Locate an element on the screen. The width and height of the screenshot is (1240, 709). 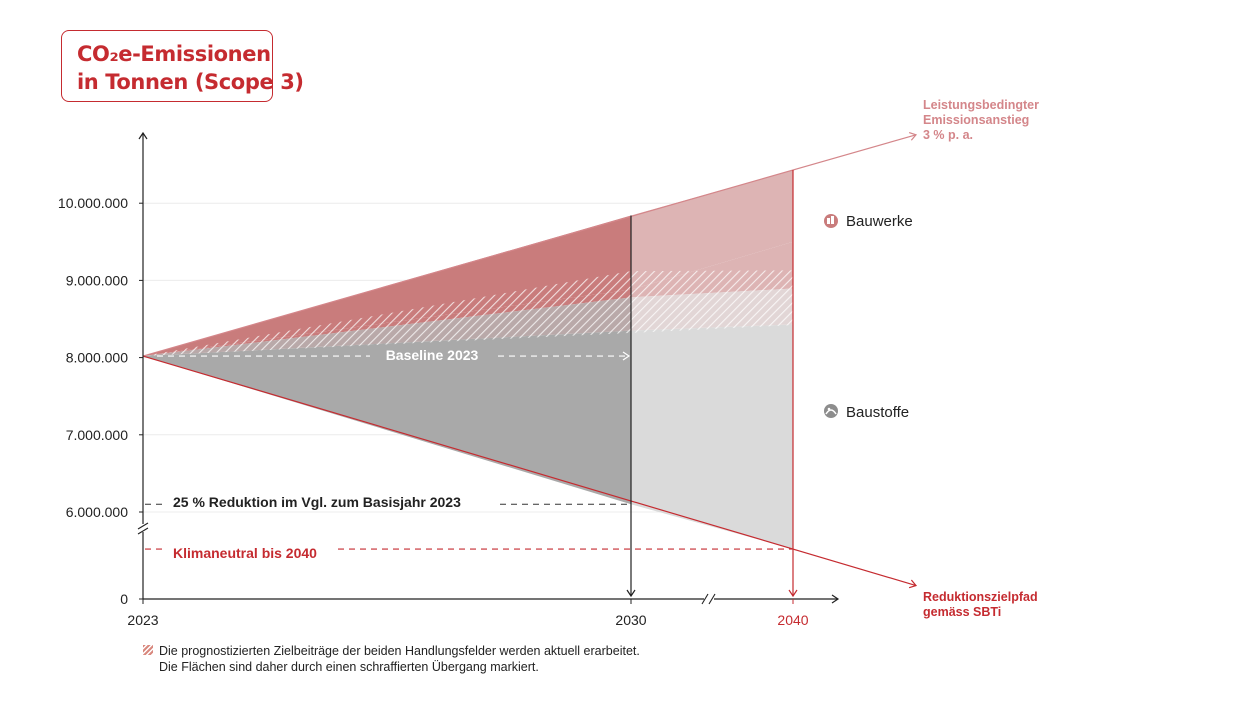
y-axis-break-gap is located at coordinates (143, 528).